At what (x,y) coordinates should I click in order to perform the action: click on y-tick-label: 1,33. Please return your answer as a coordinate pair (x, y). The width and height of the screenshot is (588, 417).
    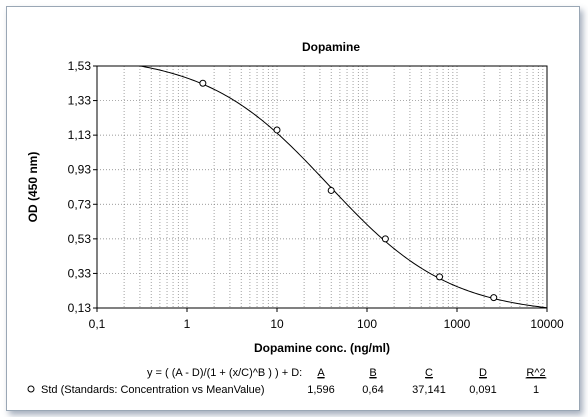
    Looking at the image, I should click on (80, 101).